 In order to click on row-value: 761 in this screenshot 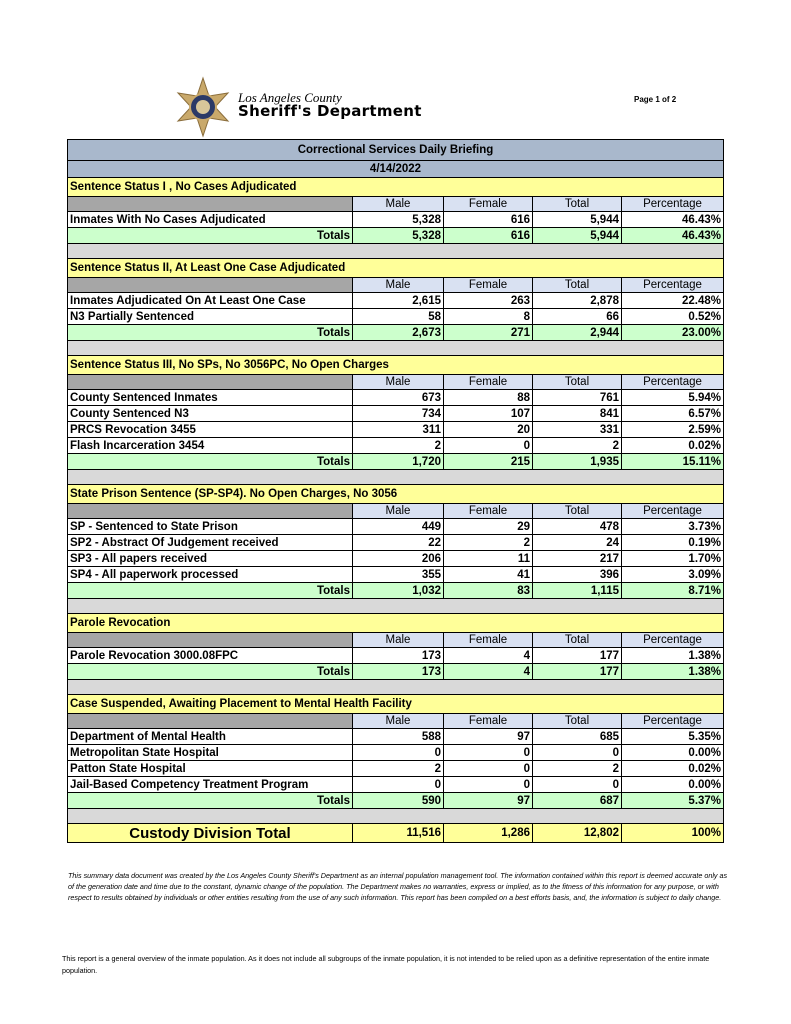, I will do `click(577, 397)`.